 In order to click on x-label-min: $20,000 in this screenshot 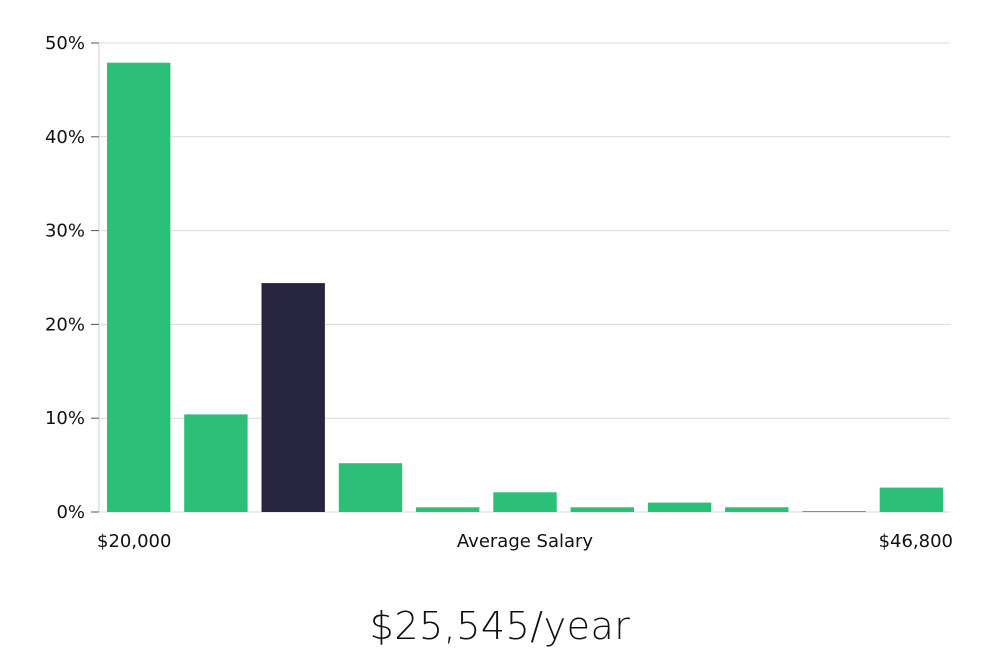, I will do `click(134, 541)`.